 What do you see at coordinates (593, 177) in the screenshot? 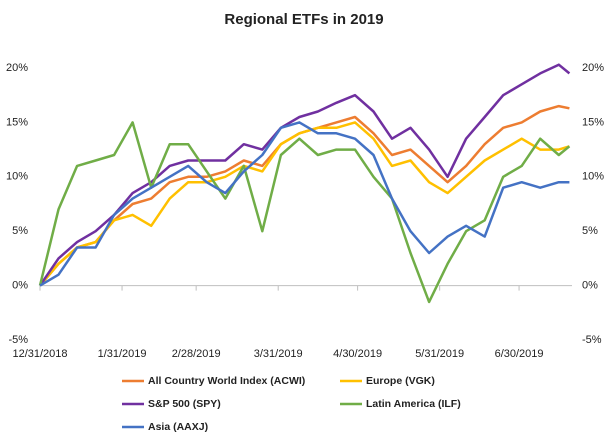
I see `y2-tick-label: 10%` at bounding box center [593, 177].